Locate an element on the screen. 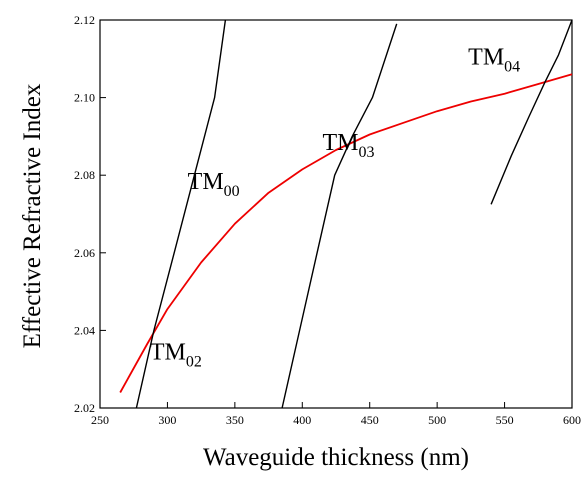  y-tick-label: 2.10 is located at coordinates (84, 98).